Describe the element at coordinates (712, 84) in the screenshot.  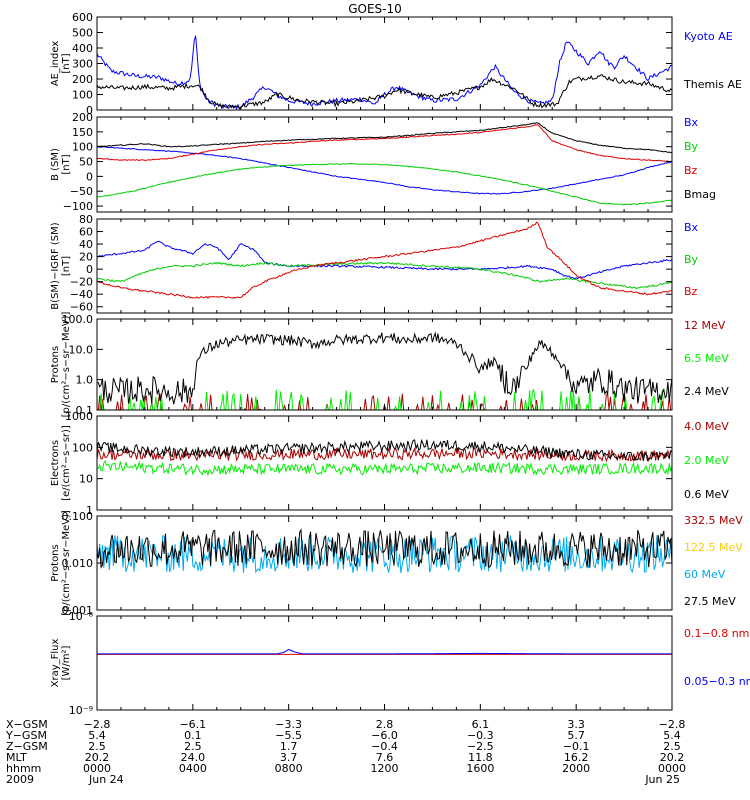
I see `legend-label: Themis AE` at that location.